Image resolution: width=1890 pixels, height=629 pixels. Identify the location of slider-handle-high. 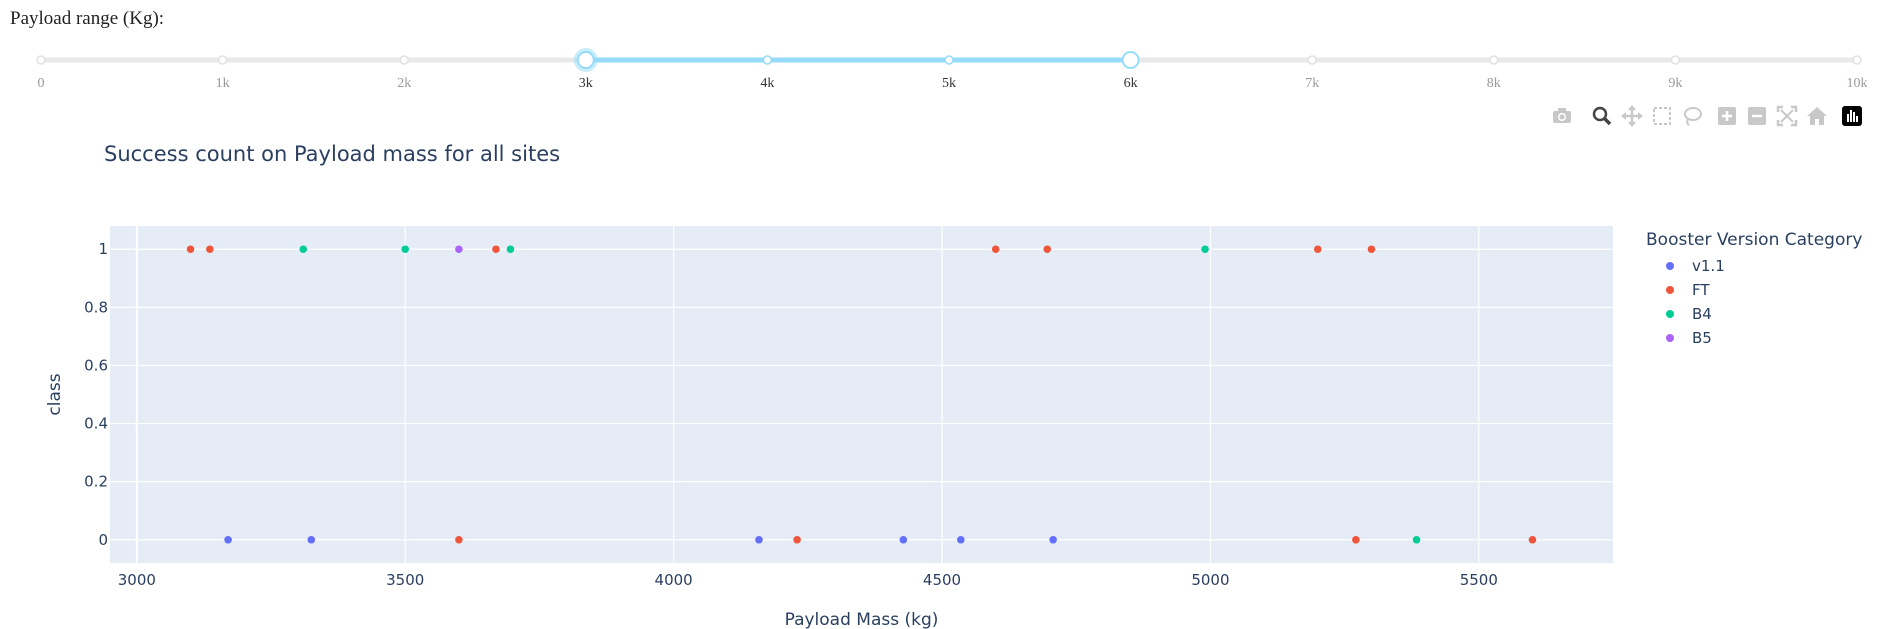
(1130, 60).